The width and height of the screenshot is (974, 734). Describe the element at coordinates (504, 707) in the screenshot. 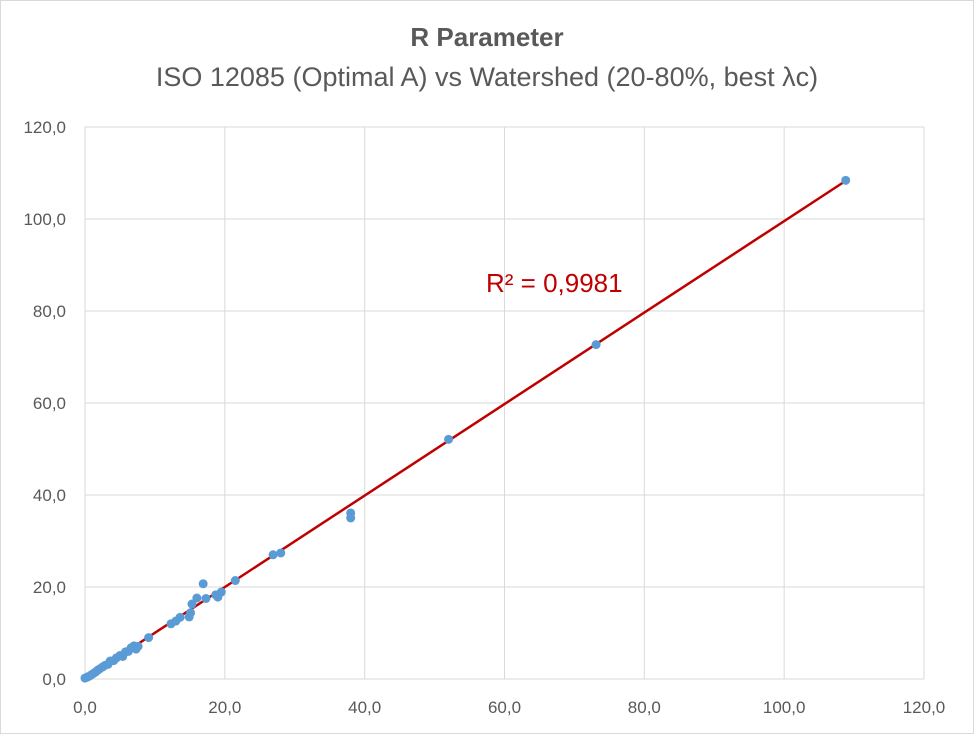

I see `x-tick-label: 60,0` at that location.